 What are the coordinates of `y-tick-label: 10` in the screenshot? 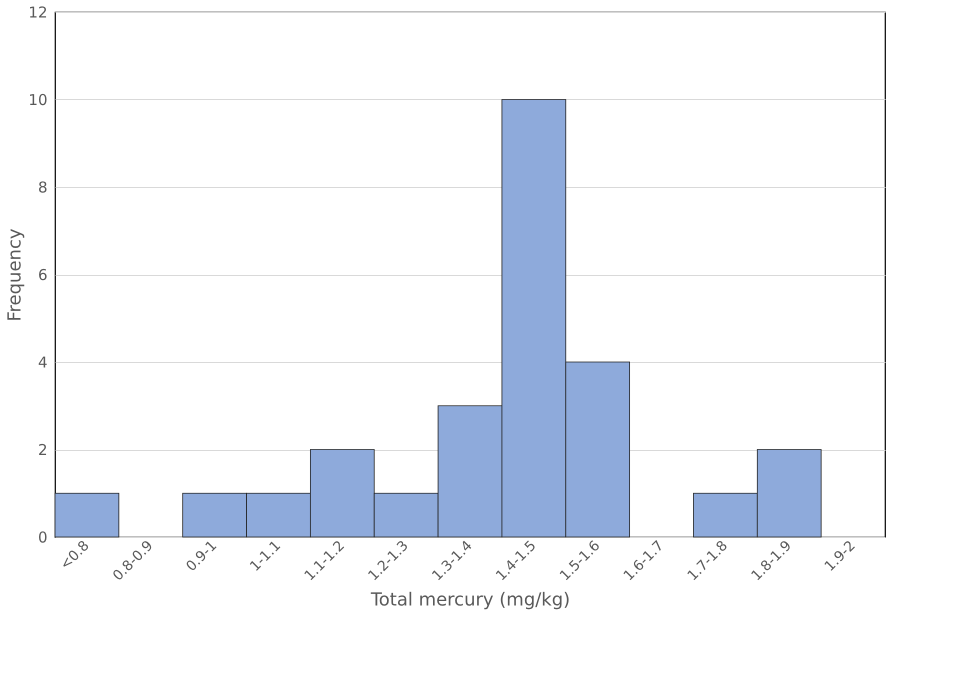 It's located at (38, 100).